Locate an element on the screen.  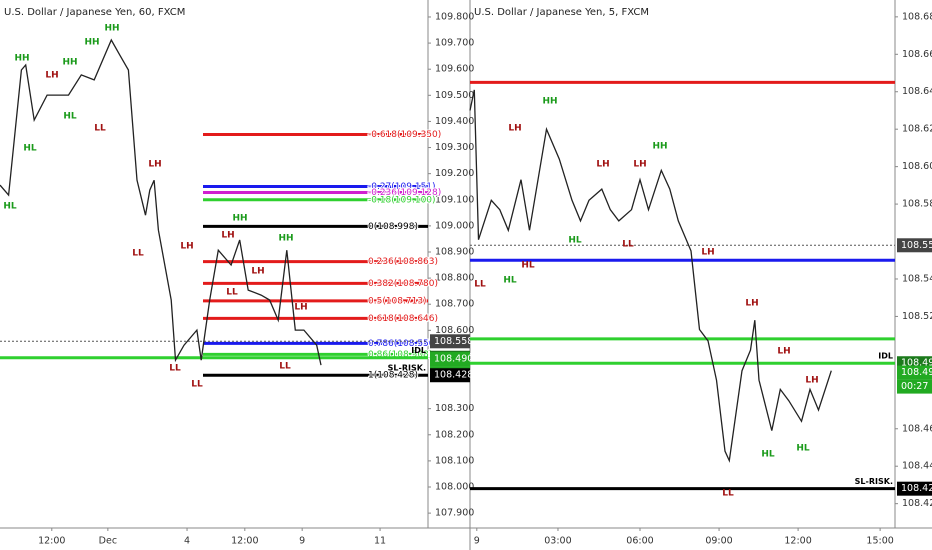
y-tick-label: 108.660 is located at coordinates (917, 54).